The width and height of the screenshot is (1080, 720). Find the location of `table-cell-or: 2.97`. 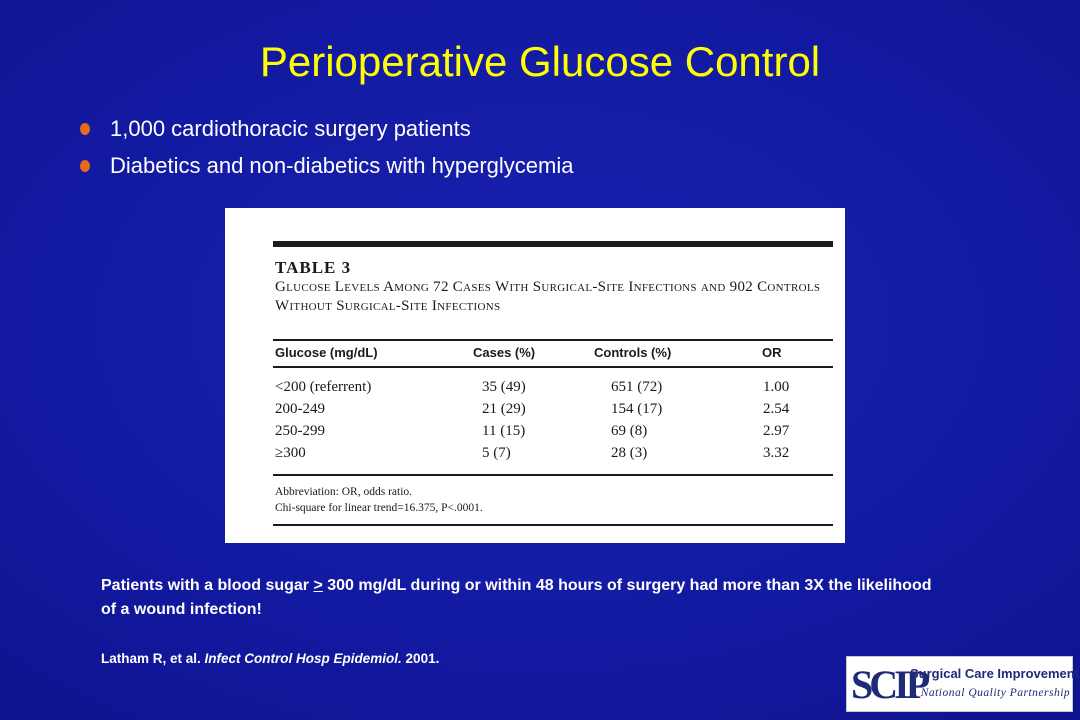

table-cell-or: 2.97 is located at coordinates (776, 431).